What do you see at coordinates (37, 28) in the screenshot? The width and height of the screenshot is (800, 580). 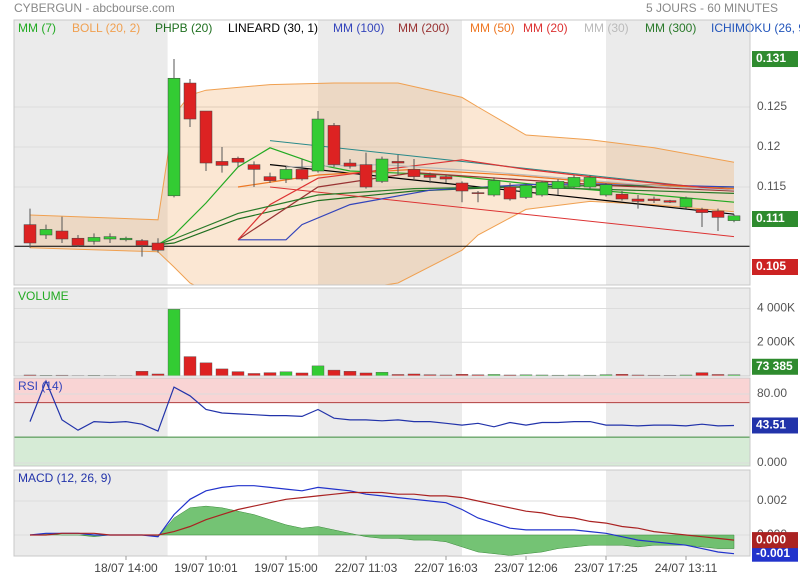 I see `legend-entry: MM (7)` at bounding box center [37, 28].